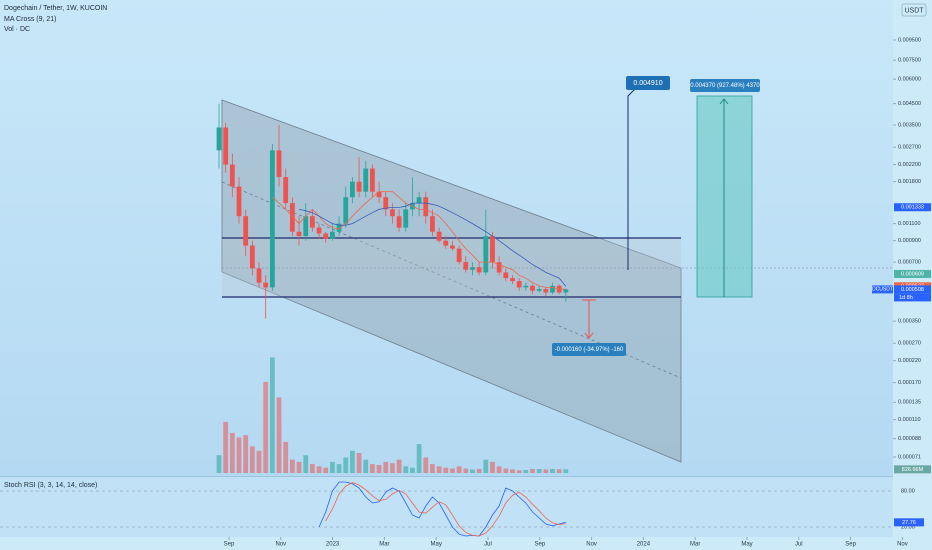  I want to click on x-tick-label: Mar, so click(384, 545).